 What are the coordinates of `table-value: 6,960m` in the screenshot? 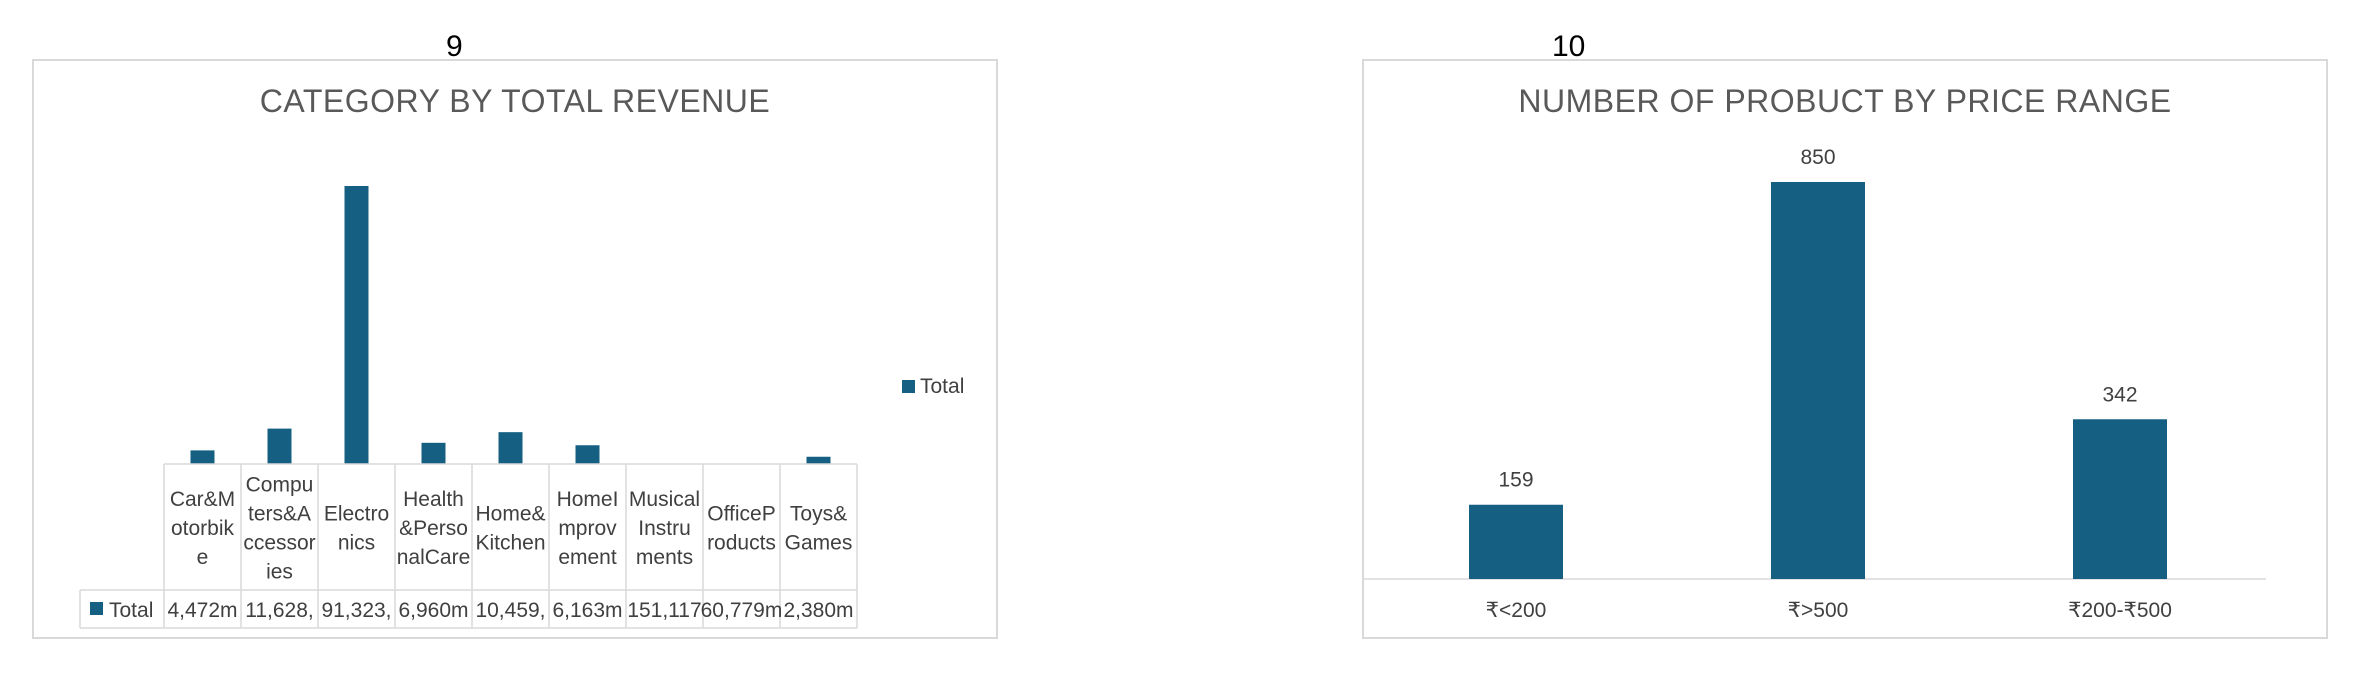 It's located at (433, 610).